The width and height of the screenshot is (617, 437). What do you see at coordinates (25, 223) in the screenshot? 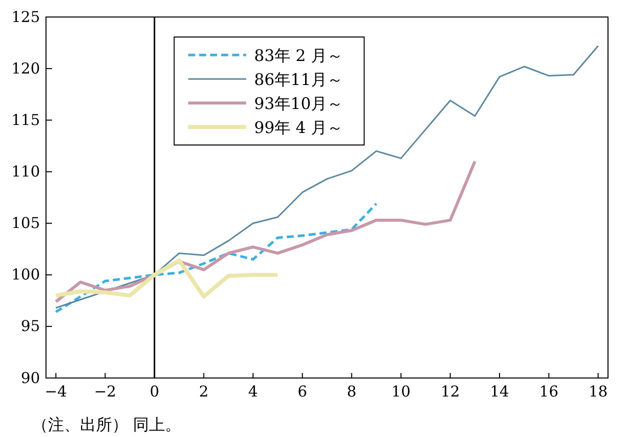
I see `y-tick-label: 105` at bounding box center [25, 223].